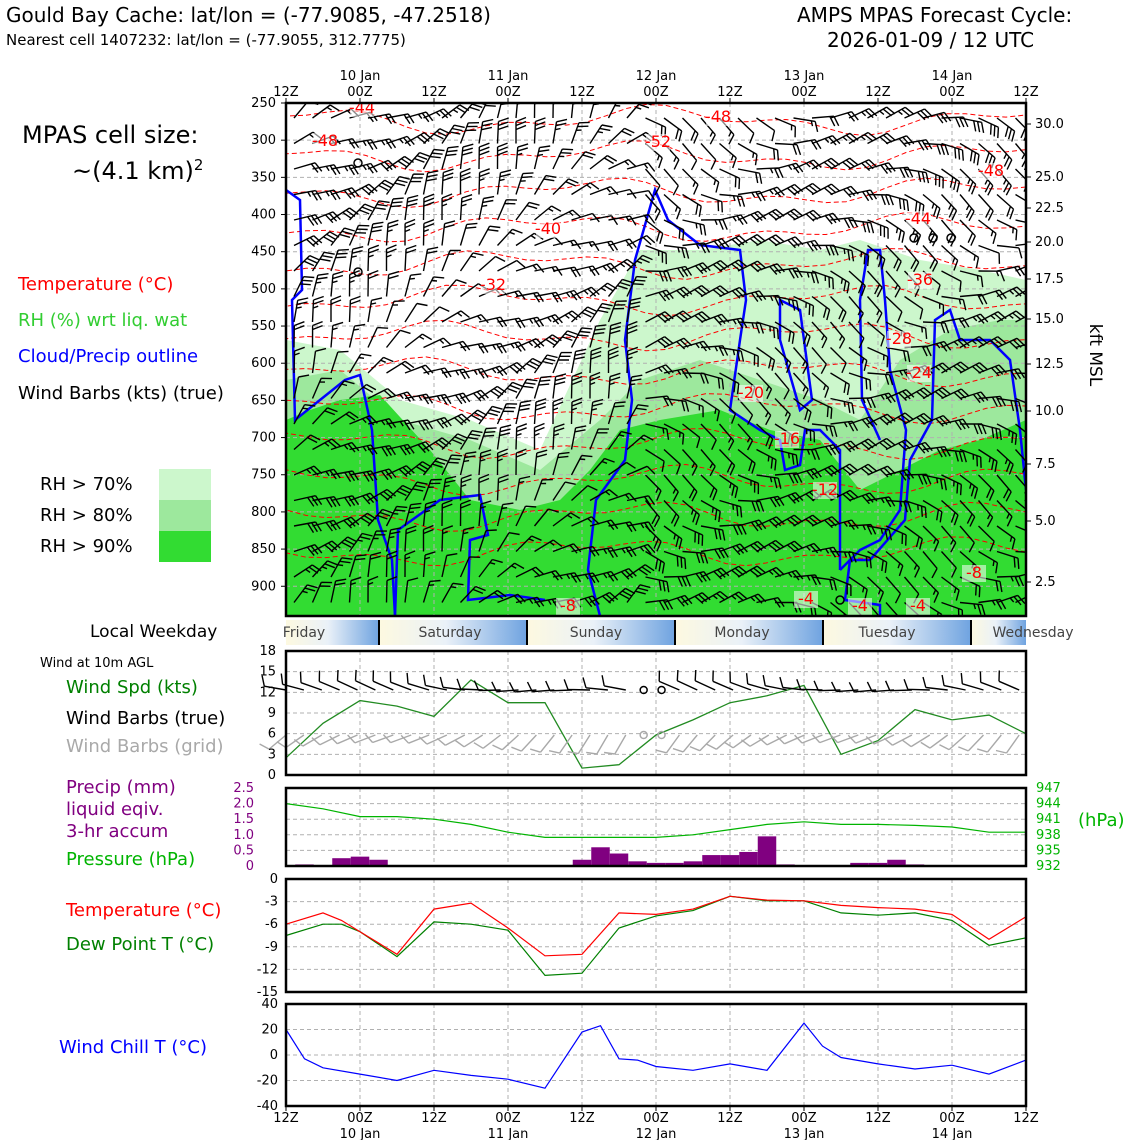  What do you see at coordinates (267, 651) in the screenshot?
I see `wind-ytick-label: 18` at bounding box center [267, 651].